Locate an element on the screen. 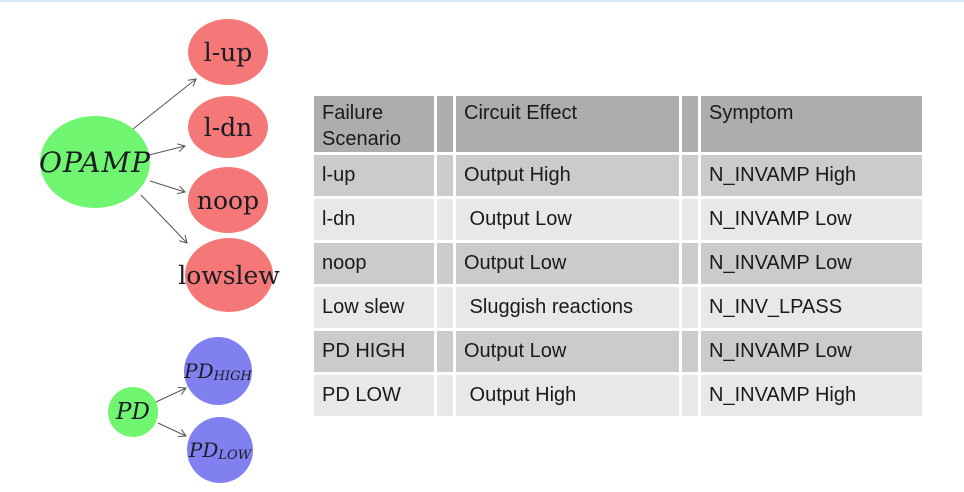  cell-failure-scenario: PD LOW is located at coordinates (374, 395).